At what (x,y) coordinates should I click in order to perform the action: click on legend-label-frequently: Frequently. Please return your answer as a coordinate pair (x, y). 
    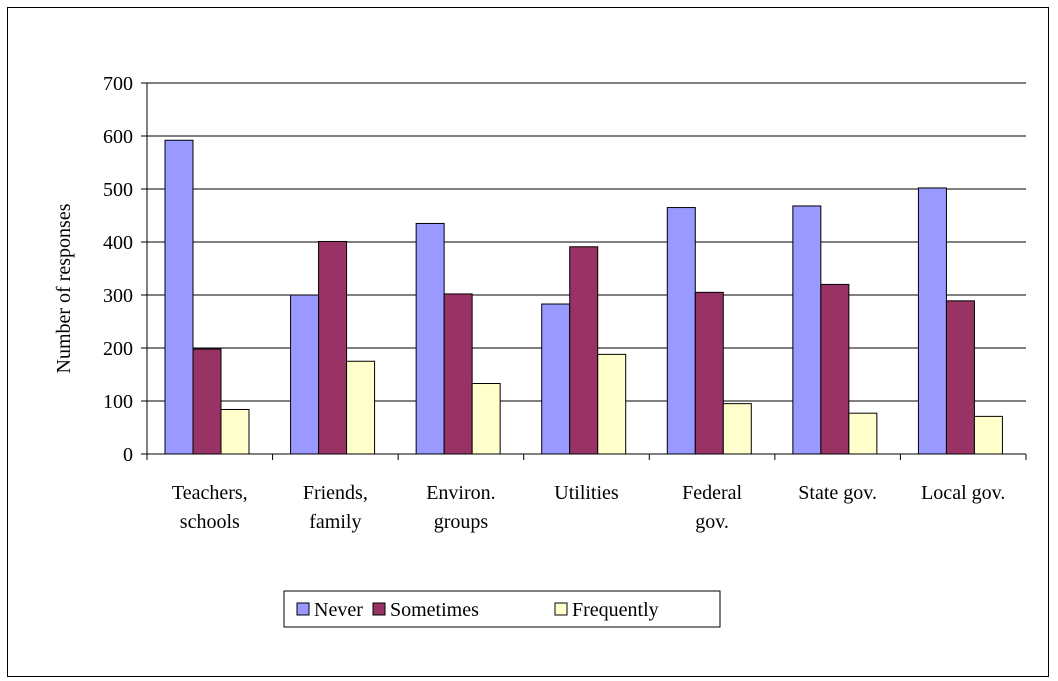
    Looking at the image, I should click on (615, 610).